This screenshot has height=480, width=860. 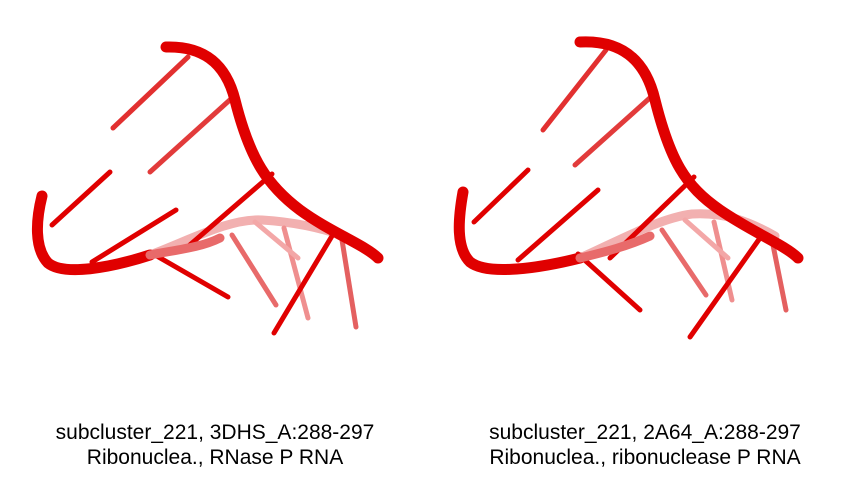 I want to click on caption-line-2: Ribonuclea., ribonuclease P RNA, so click(x=645, y=457).